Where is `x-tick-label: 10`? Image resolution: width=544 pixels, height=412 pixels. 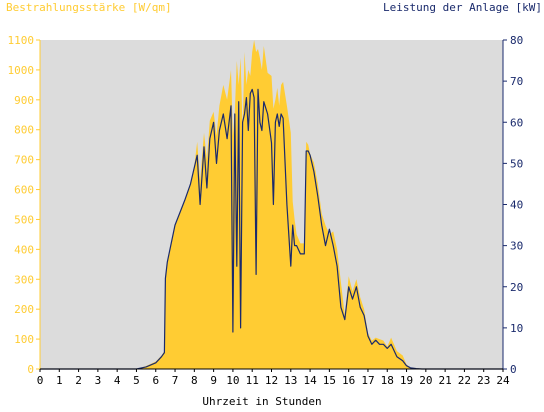 x-tick-label: 10 is located at coordinates (232, 380).